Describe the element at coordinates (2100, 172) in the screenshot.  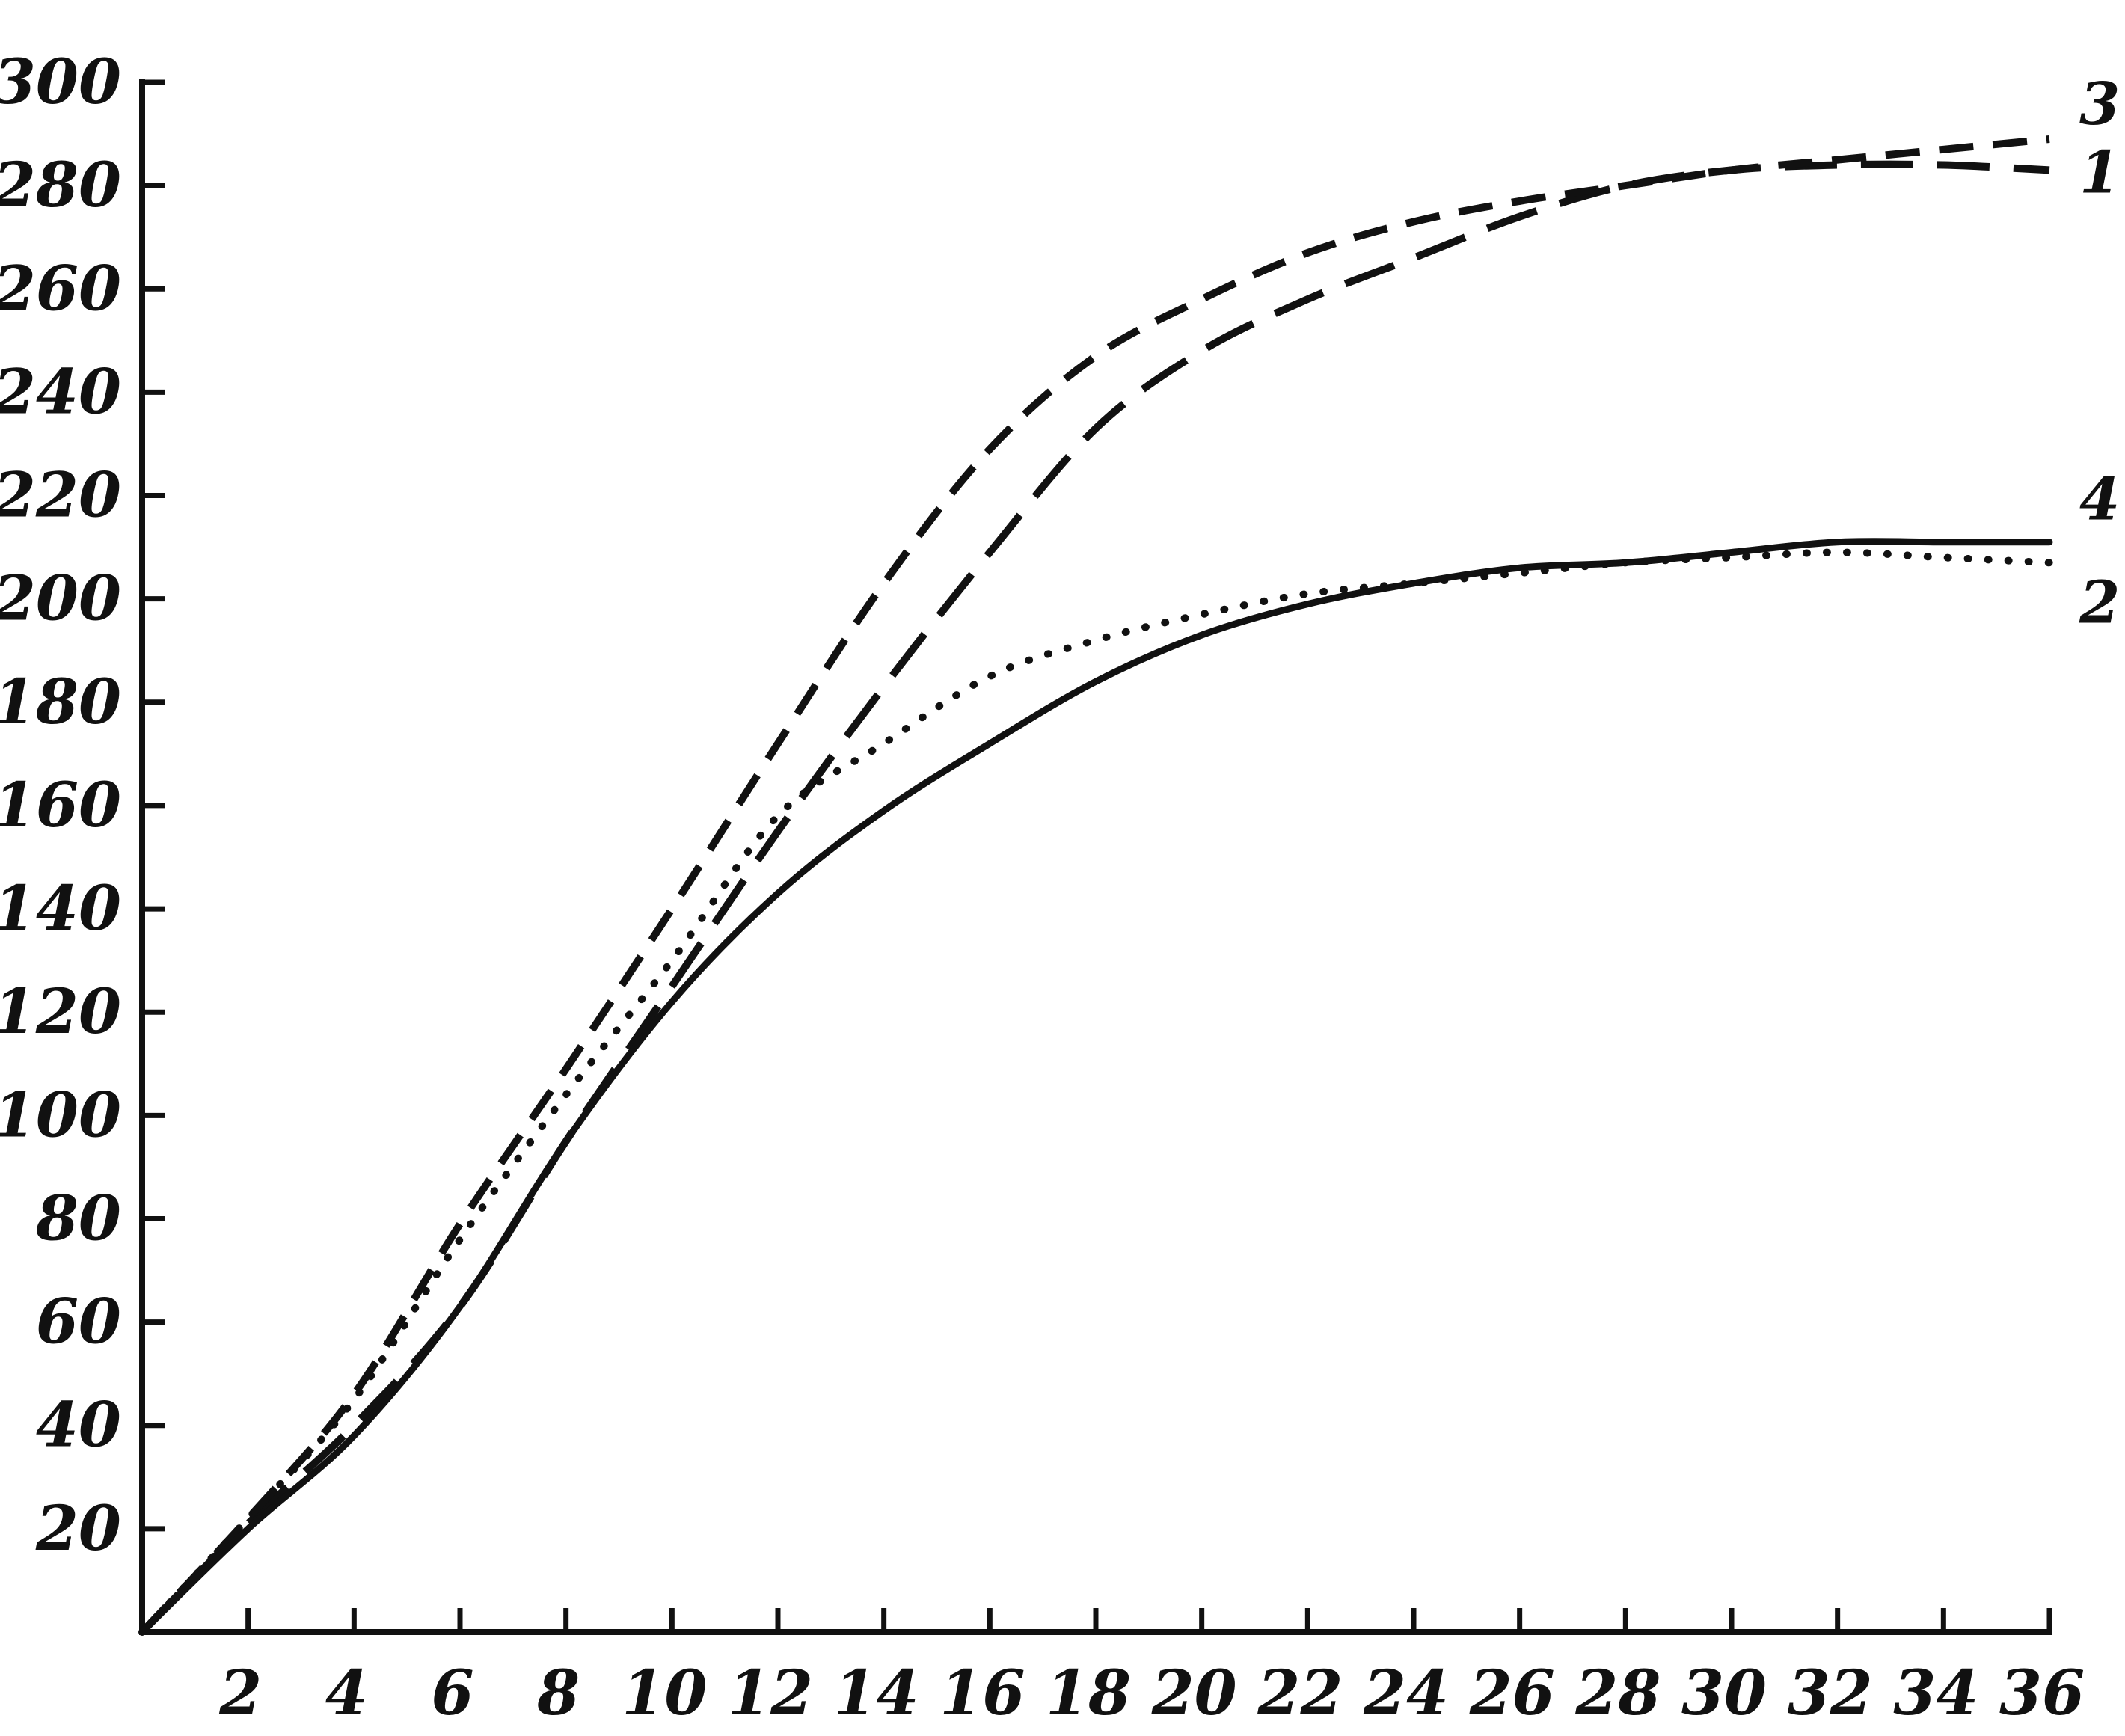
I see `series-label-1: 1` at that location.